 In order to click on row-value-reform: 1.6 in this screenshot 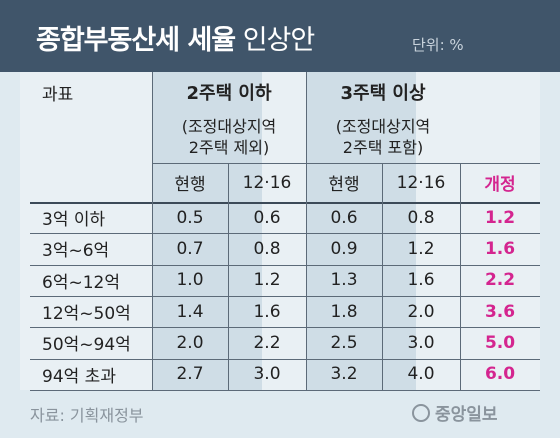, I will do `click(500, 248)`.